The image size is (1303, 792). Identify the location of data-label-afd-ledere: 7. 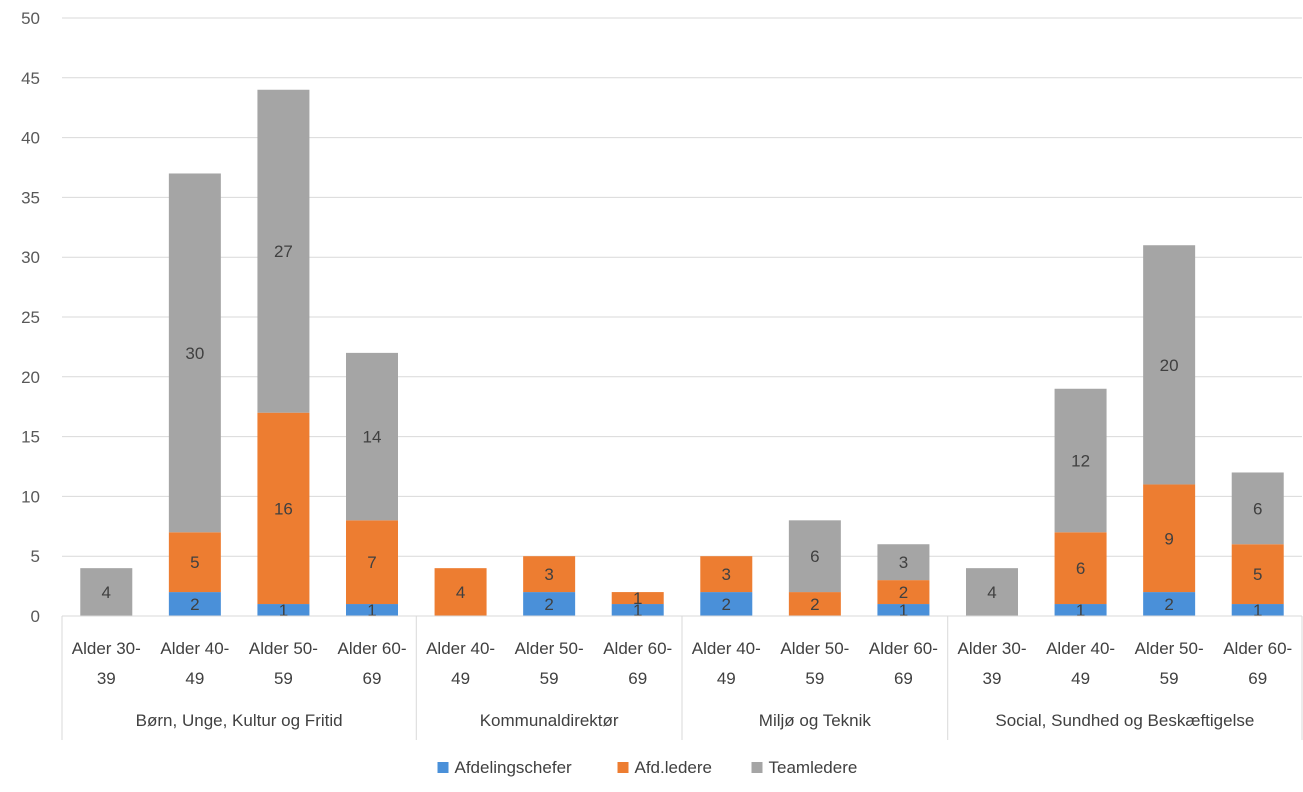
(371, 562).